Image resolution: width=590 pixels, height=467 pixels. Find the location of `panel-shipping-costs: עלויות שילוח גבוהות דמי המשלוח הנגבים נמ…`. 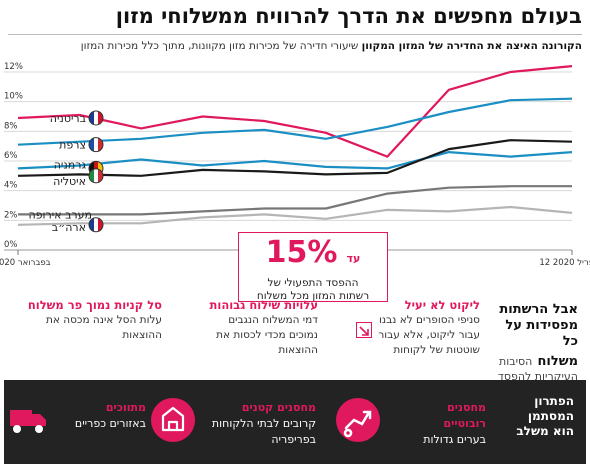

panel-shipping-costs: עלויות שילוח גבוהות דמי המשלוח הנגבים נמ… is located at coordinates (253, 328).